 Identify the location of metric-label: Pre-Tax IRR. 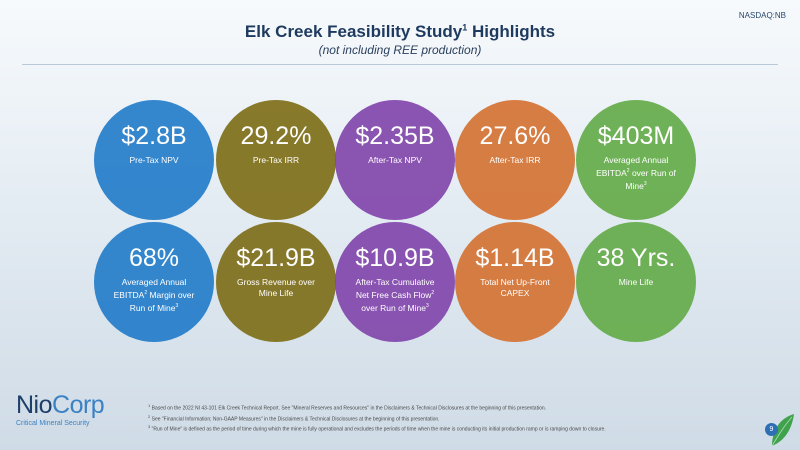
(276, 160).